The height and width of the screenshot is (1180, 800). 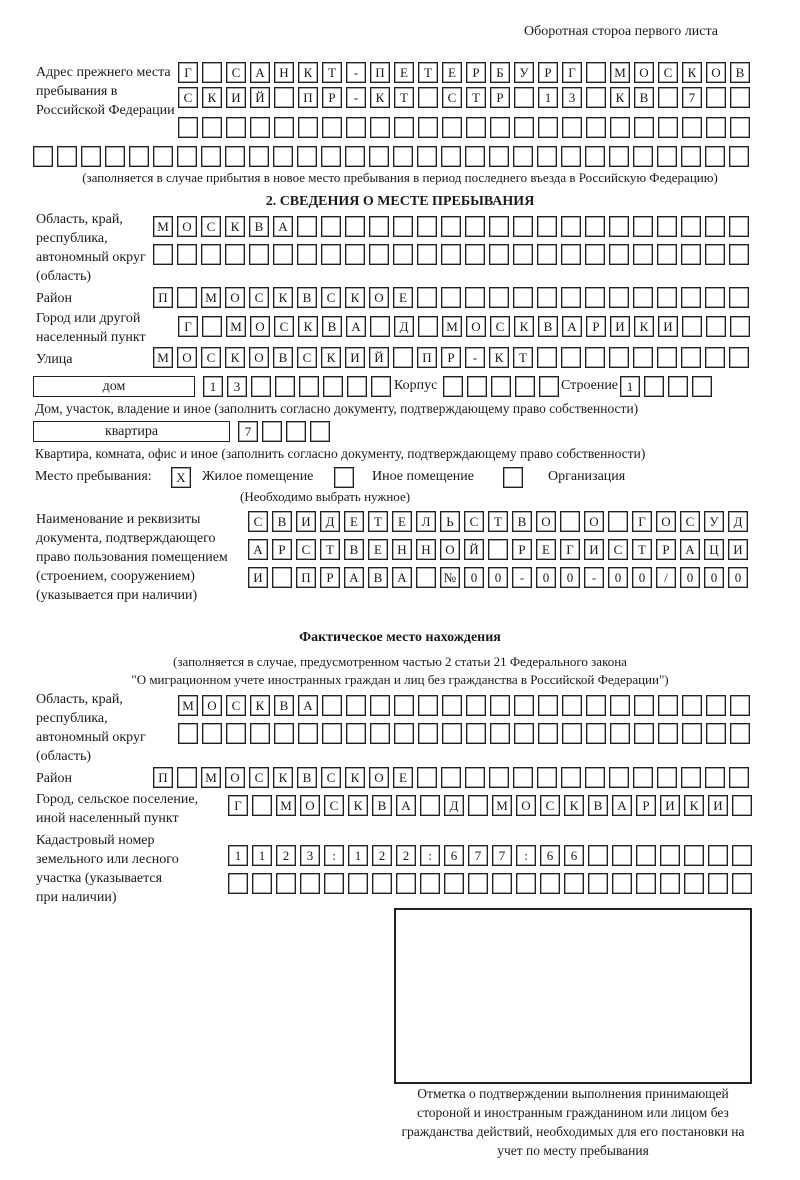 I want to click on prev-address-row-cell: Т, so click(x=404, y=97).